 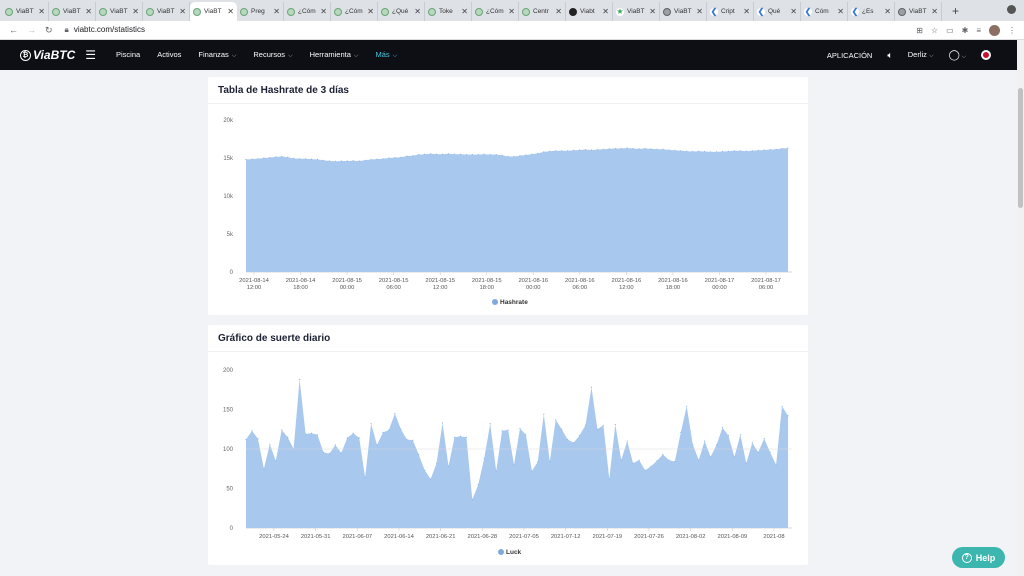 What do you see at coordinates (272, 55) in the screenshot?
I see `nav-item: Recursos ⌵` at bounding box center [272, 55].